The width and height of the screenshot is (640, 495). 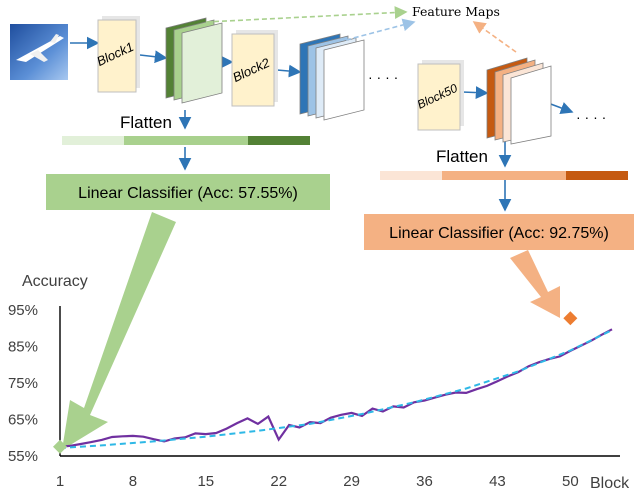 I want to click on x-tick-label: 8, so click(x=133, y=481).